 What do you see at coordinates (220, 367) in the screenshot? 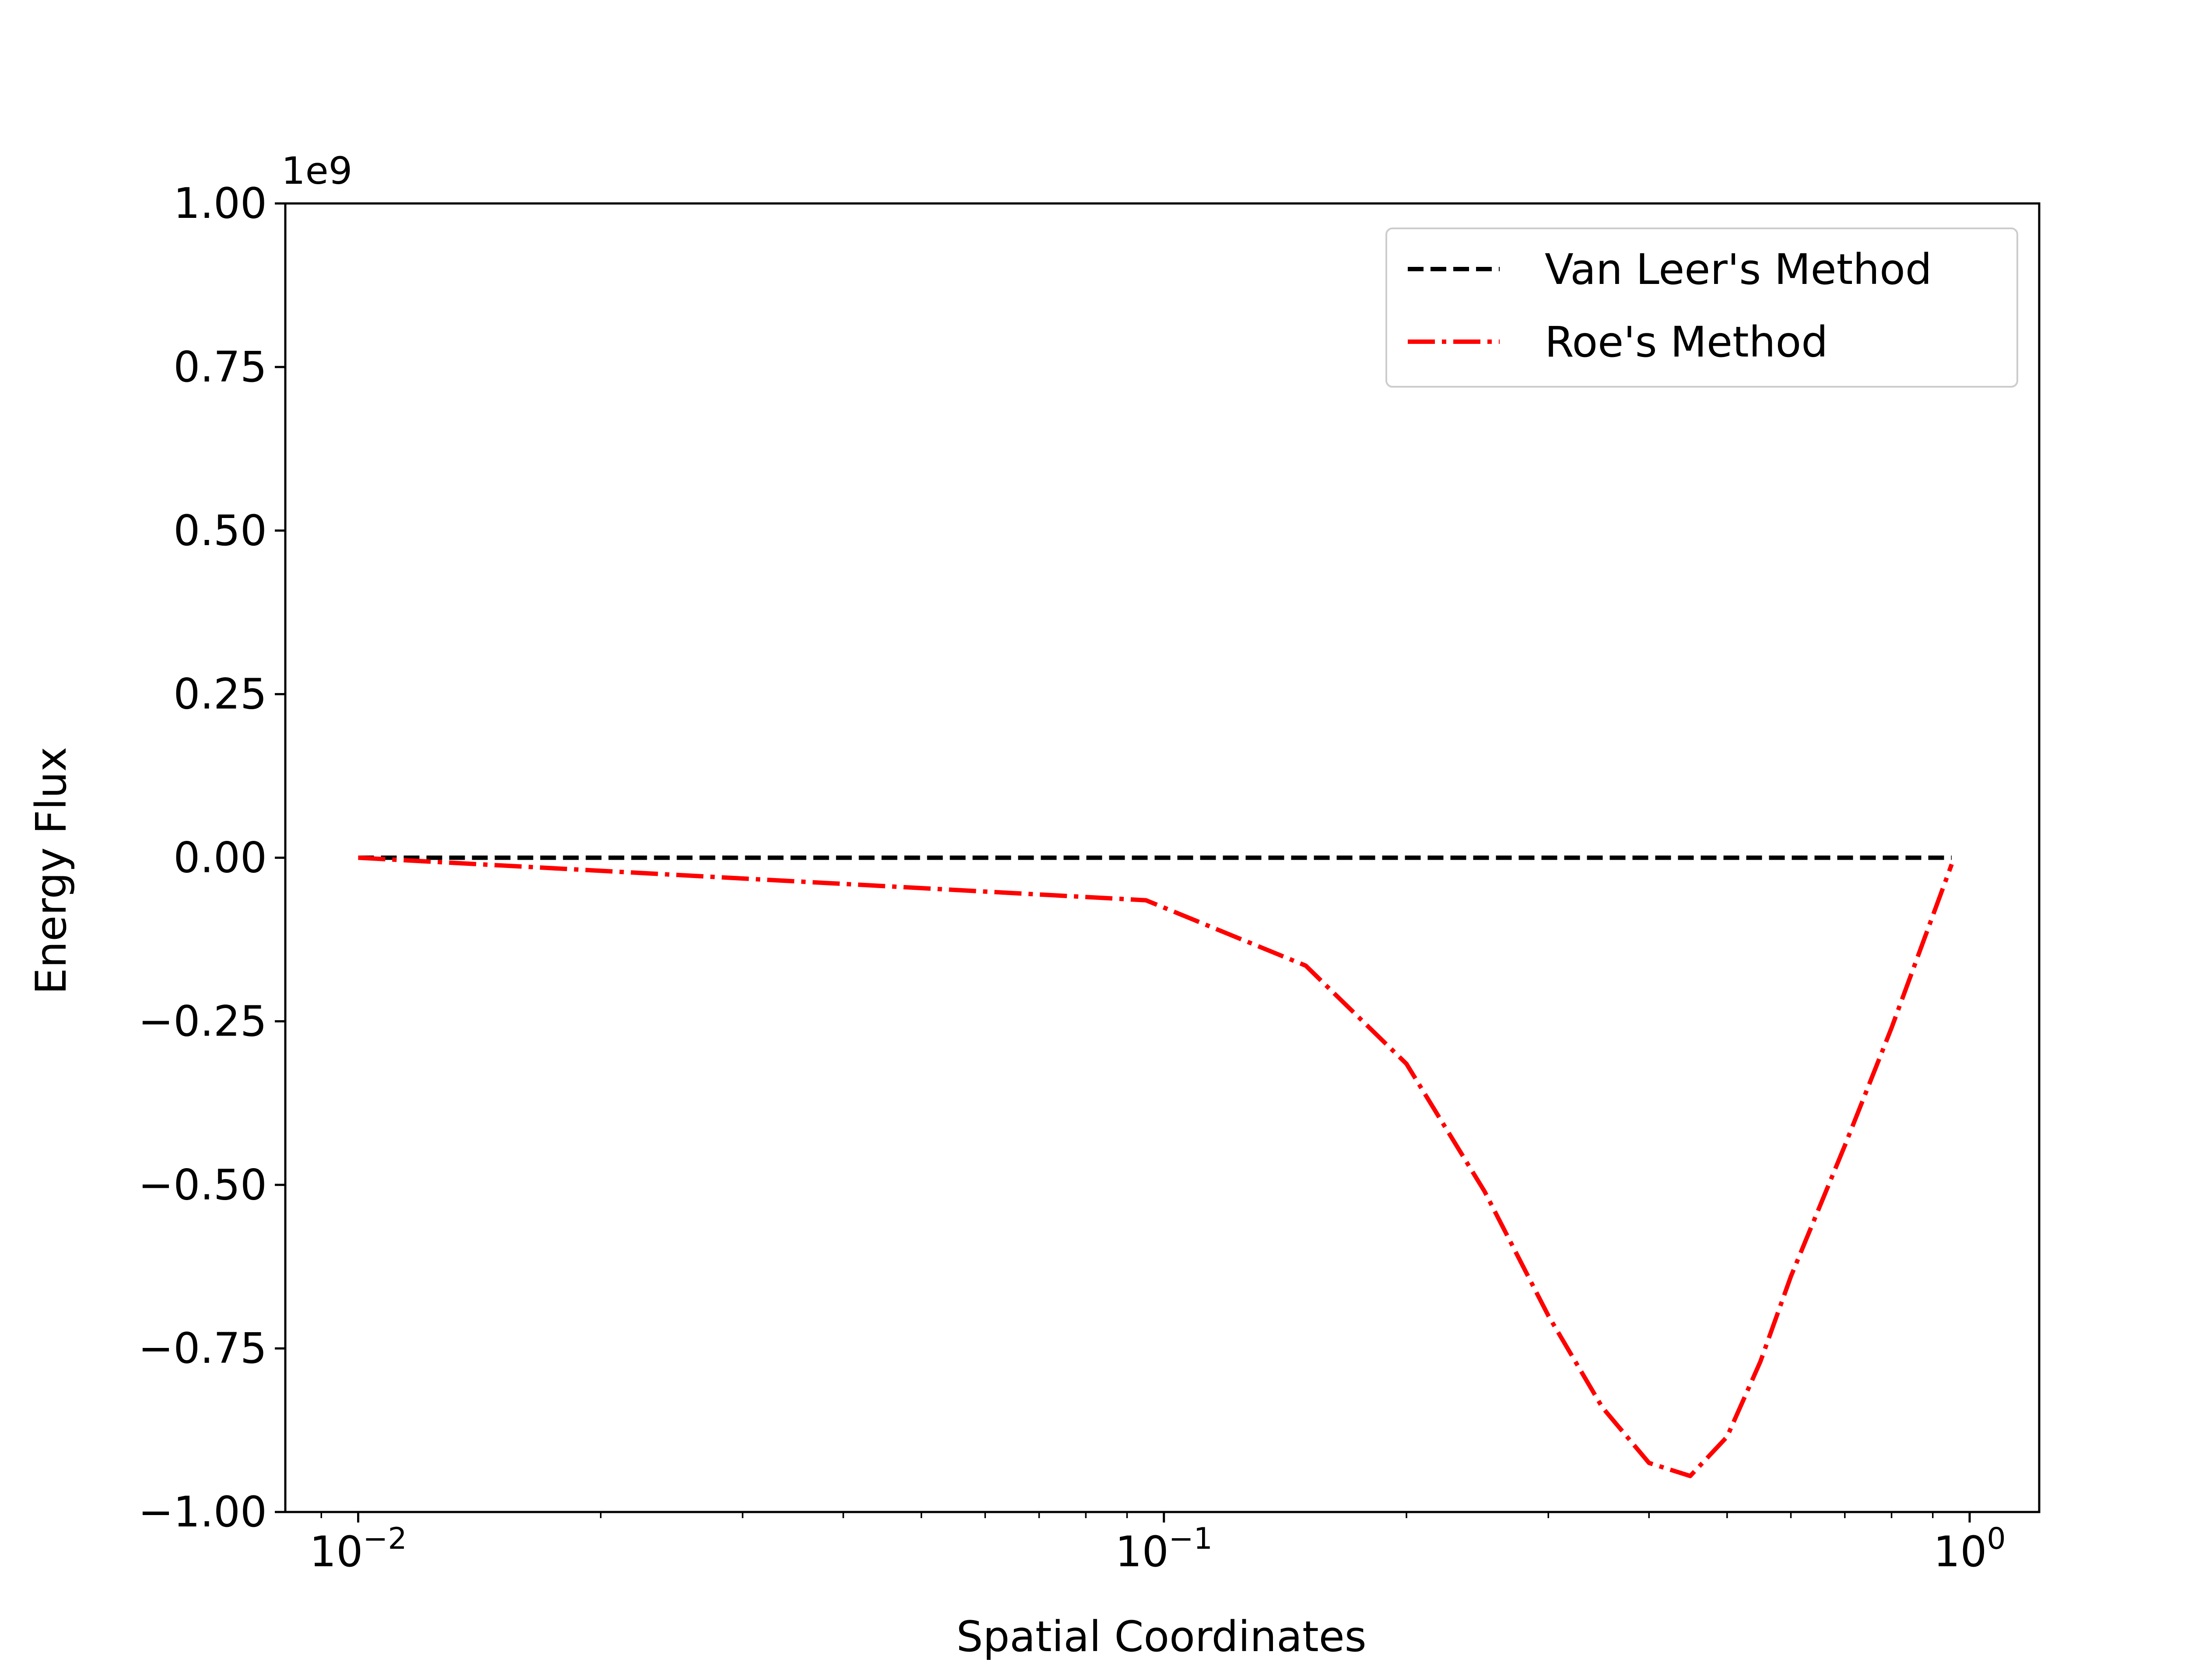
I see `y-tick-label: 0.75` at bounding box center [220, 367].